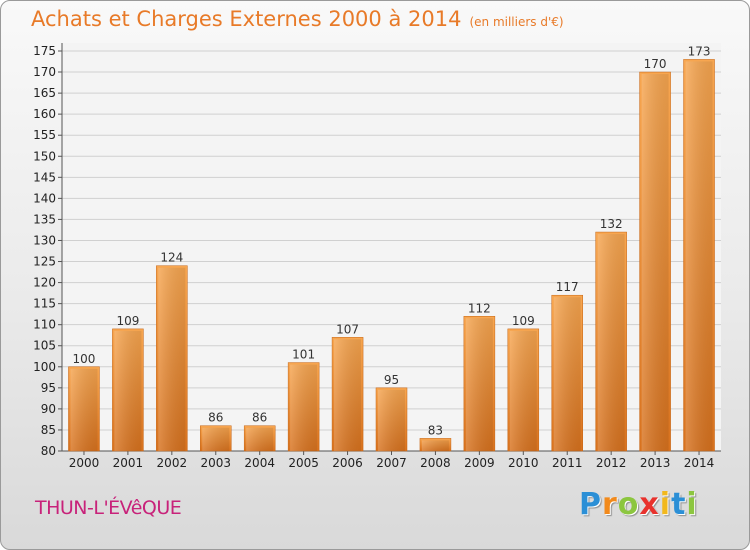 The image size is (750, 550). I want to click on y-tick-label: 95, so click(48, 388).